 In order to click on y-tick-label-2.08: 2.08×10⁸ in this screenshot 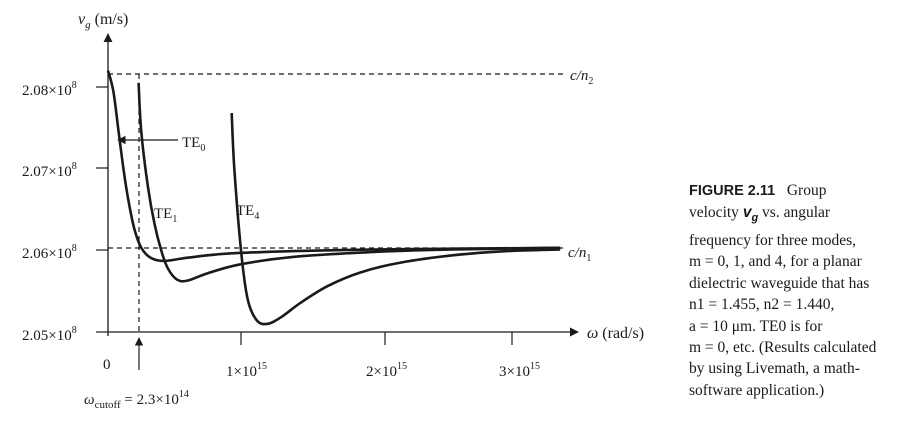, I will do `click(49, 89)`.